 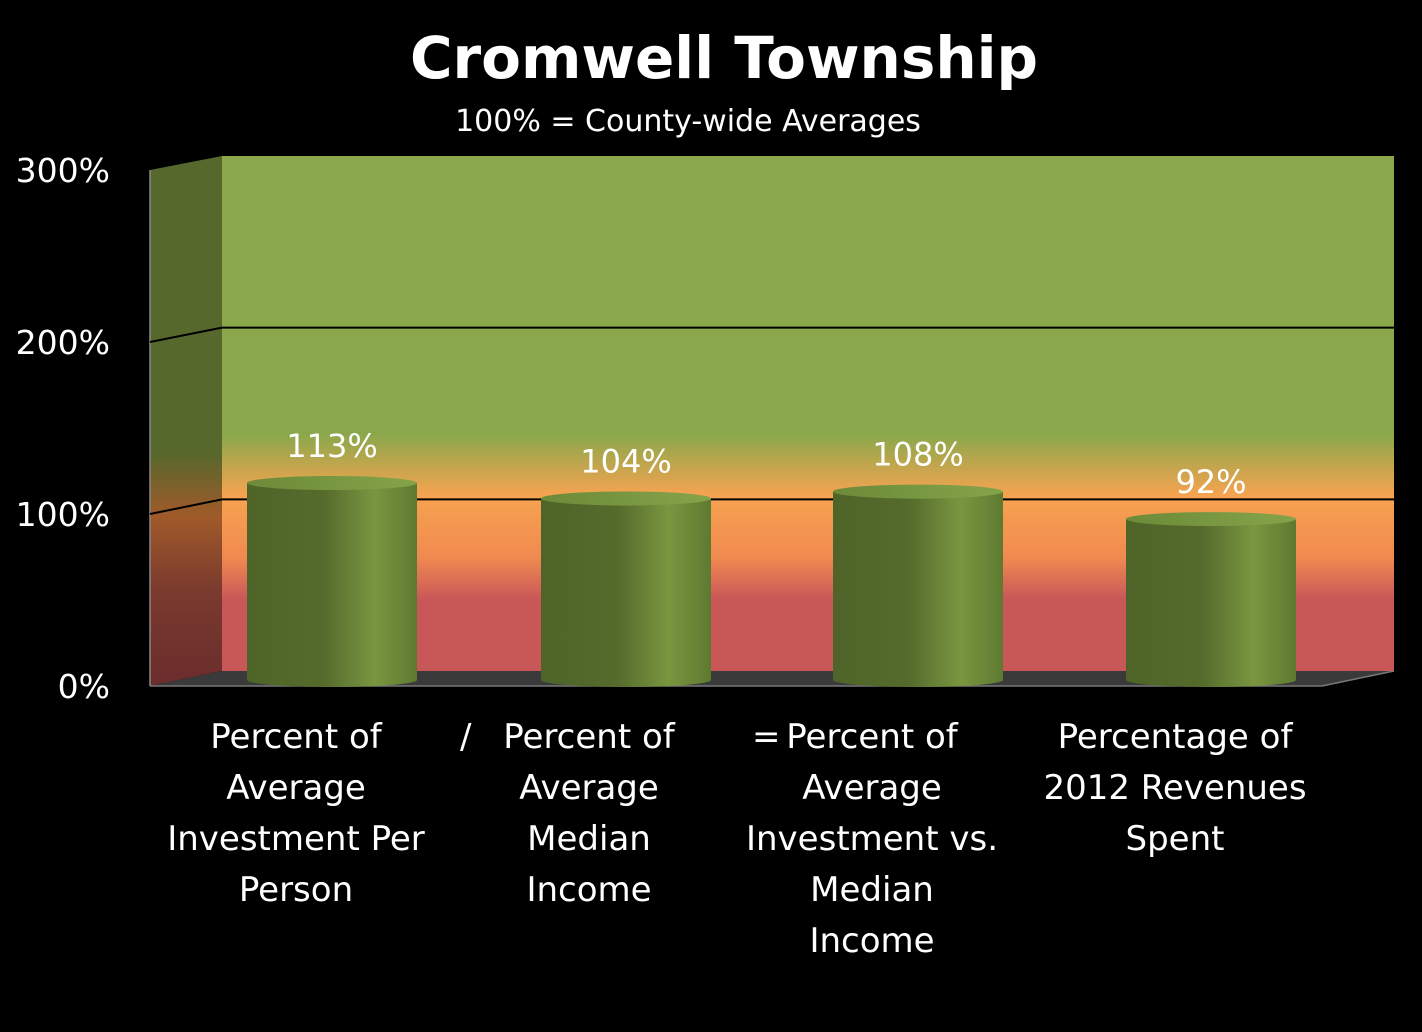 What do you see at coordinates (186, 421) in the screenshot?
I see `side-wall` at bounding box center [186, 421].